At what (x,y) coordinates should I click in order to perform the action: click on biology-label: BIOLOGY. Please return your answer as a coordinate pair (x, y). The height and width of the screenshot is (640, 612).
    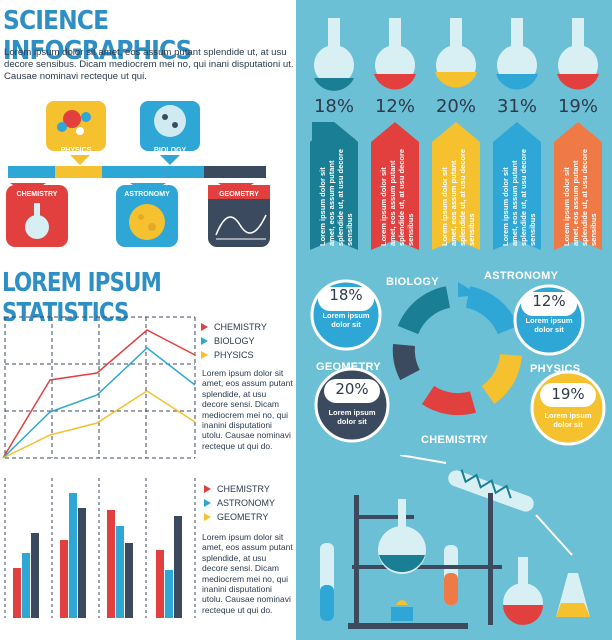
    Looking at the image, I should click on (170, 150).